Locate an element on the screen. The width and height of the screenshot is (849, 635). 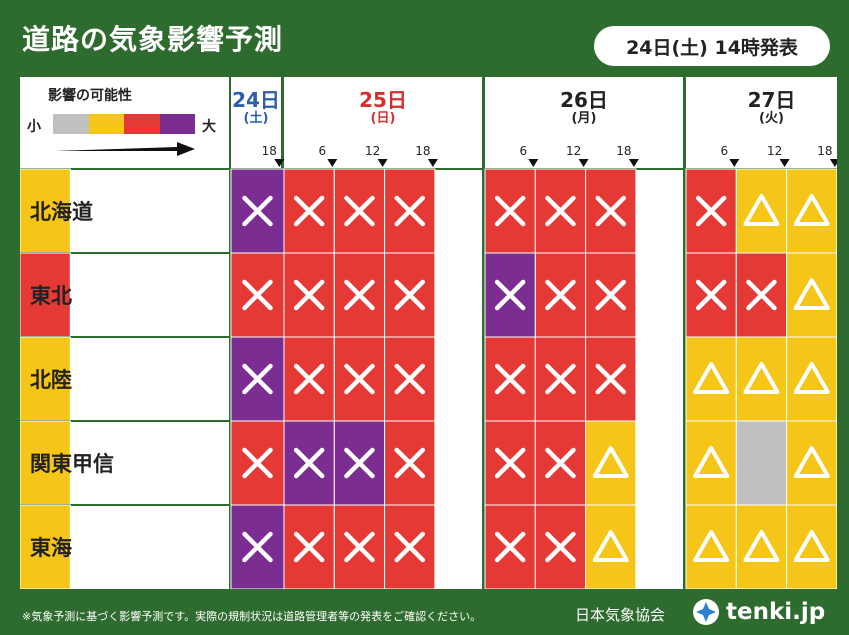
day-weekday: (日) is located at coordinates (383, 118).